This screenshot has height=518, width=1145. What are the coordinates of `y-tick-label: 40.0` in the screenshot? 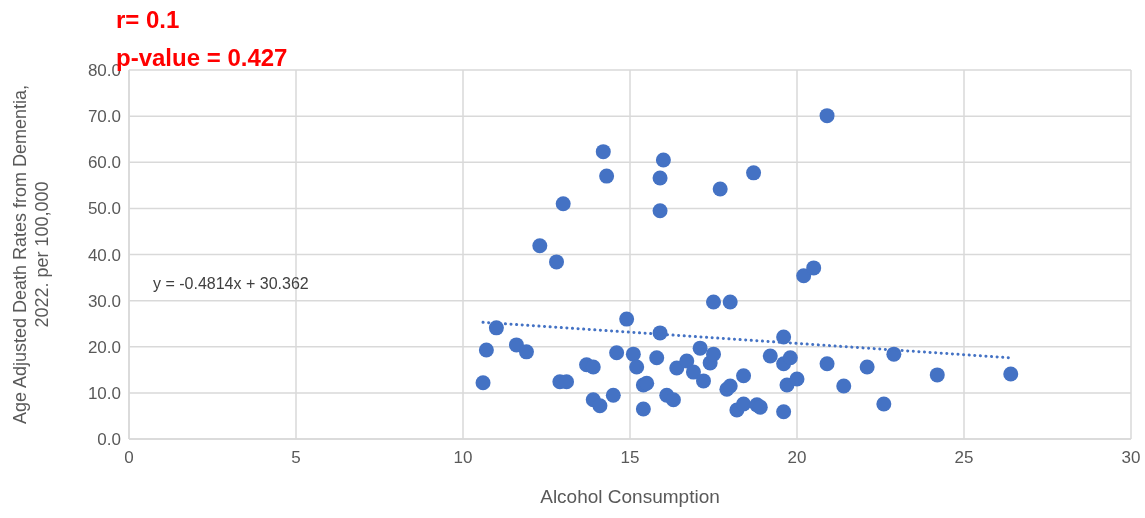 It's located at (104, 255).